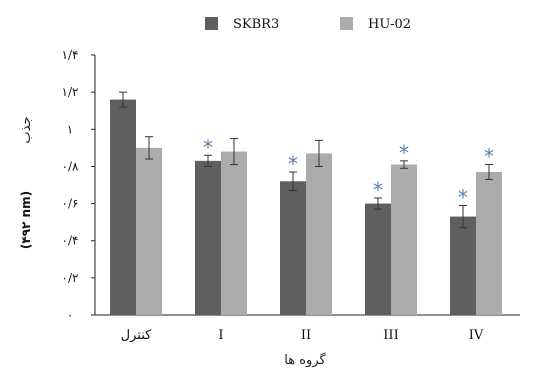 This screenshot has height=373, width=535. What do you see at coordinates (390, 335) in the screenshot?
I see `x-category-label: III` at bounding box center [390, 335].